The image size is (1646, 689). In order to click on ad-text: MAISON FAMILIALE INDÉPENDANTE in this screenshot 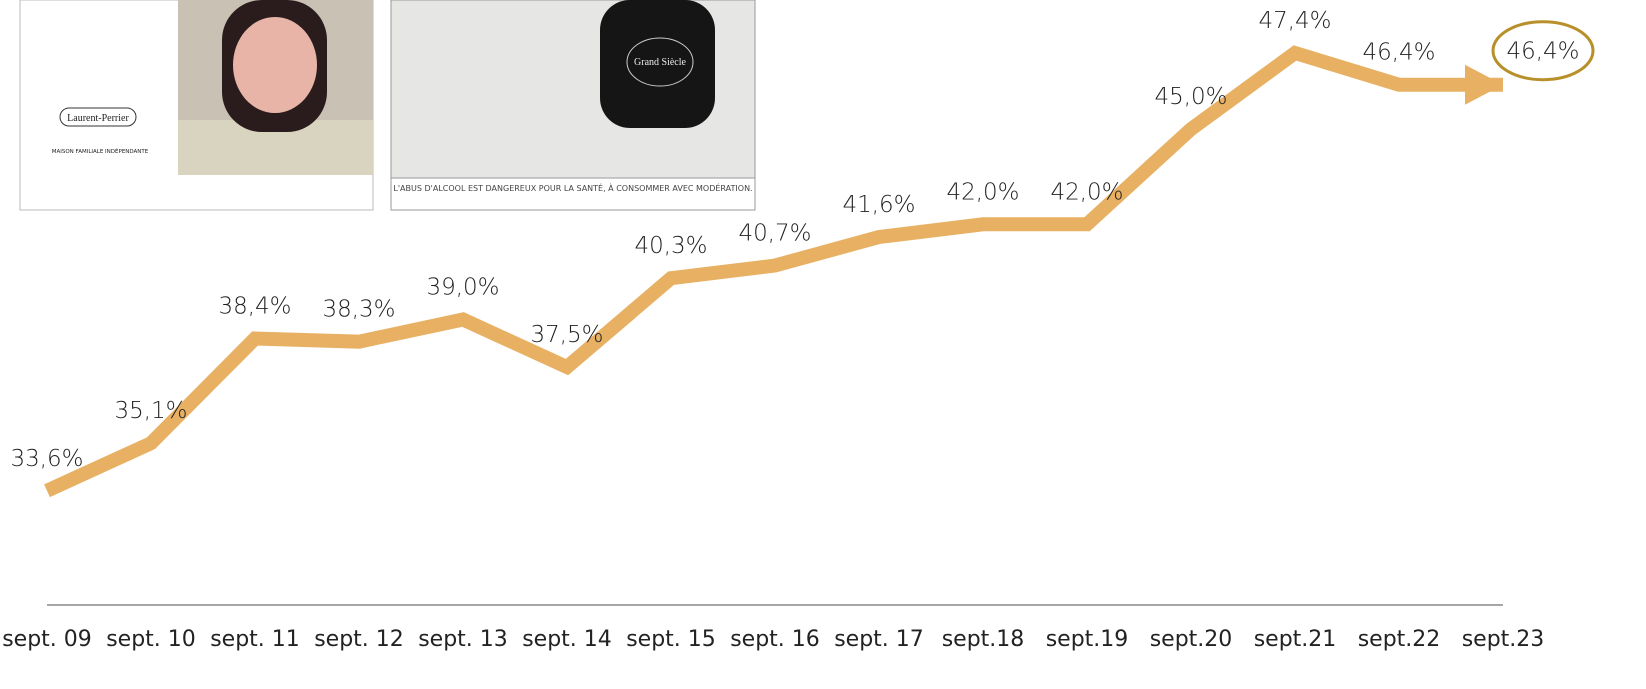, I will do `click(100, 151)`.